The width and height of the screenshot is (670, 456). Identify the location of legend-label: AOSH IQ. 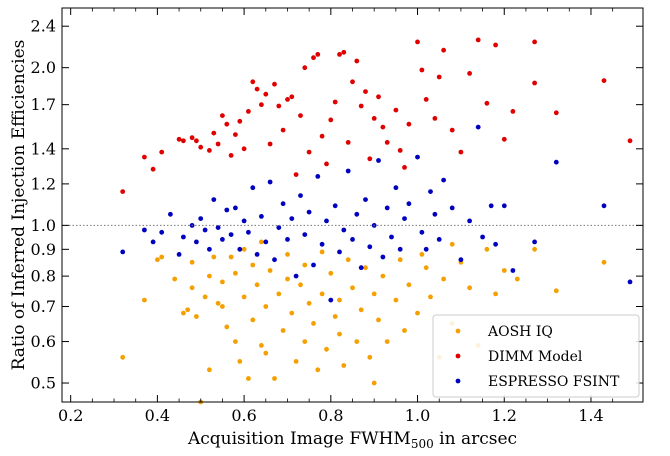
(520, 332).